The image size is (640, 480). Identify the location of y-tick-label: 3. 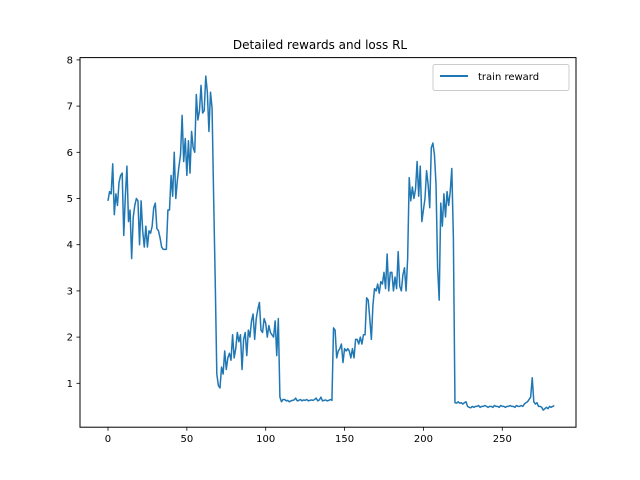
(70, 291).